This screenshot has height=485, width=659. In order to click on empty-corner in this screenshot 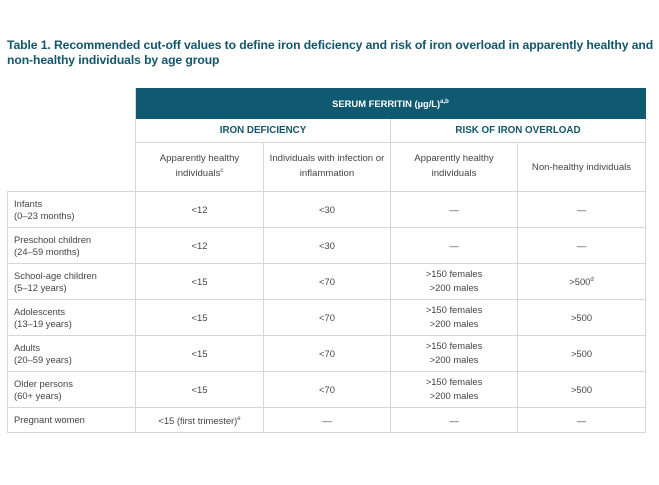, I will do `click(71, 103)`.